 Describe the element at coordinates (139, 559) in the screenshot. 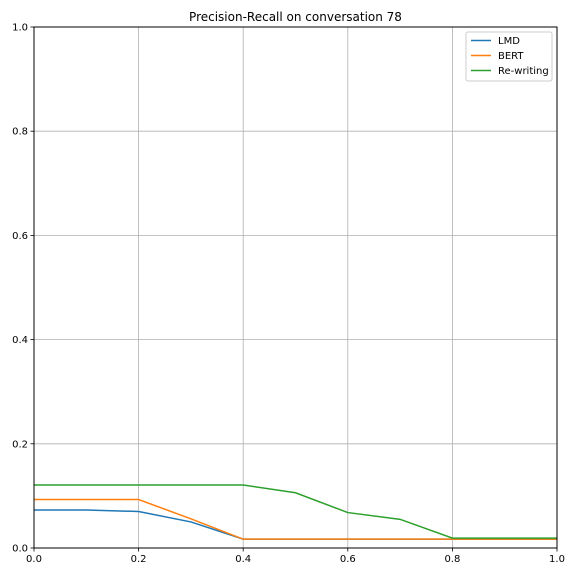

I see `x-tick-label: 0.2` at that location.